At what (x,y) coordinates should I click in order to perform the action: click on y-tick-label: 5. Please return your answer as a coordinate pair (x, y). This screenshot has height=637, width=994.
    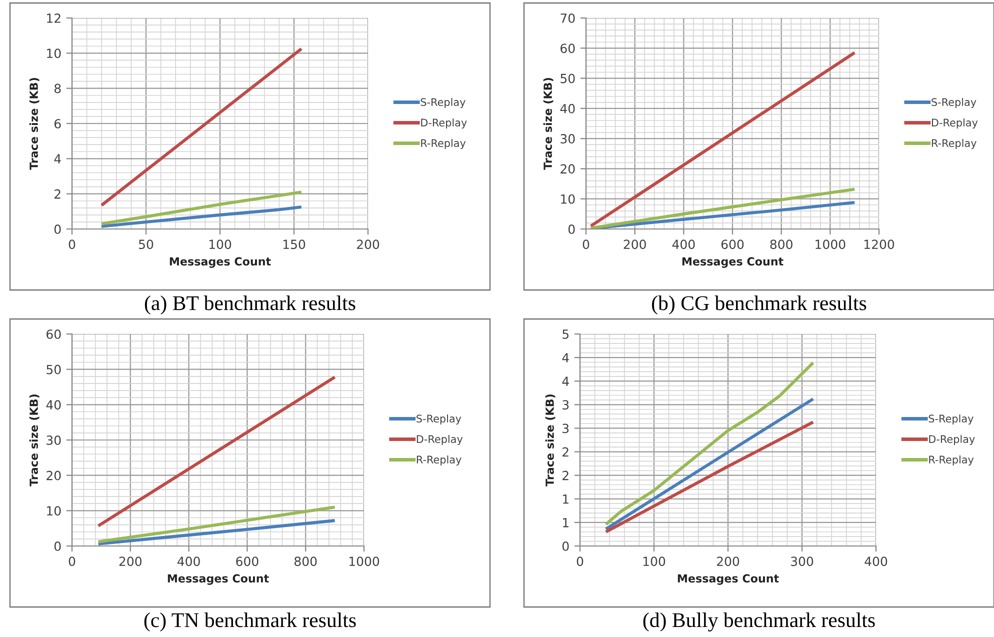
    Looking at the image, I should click on (565, 334).